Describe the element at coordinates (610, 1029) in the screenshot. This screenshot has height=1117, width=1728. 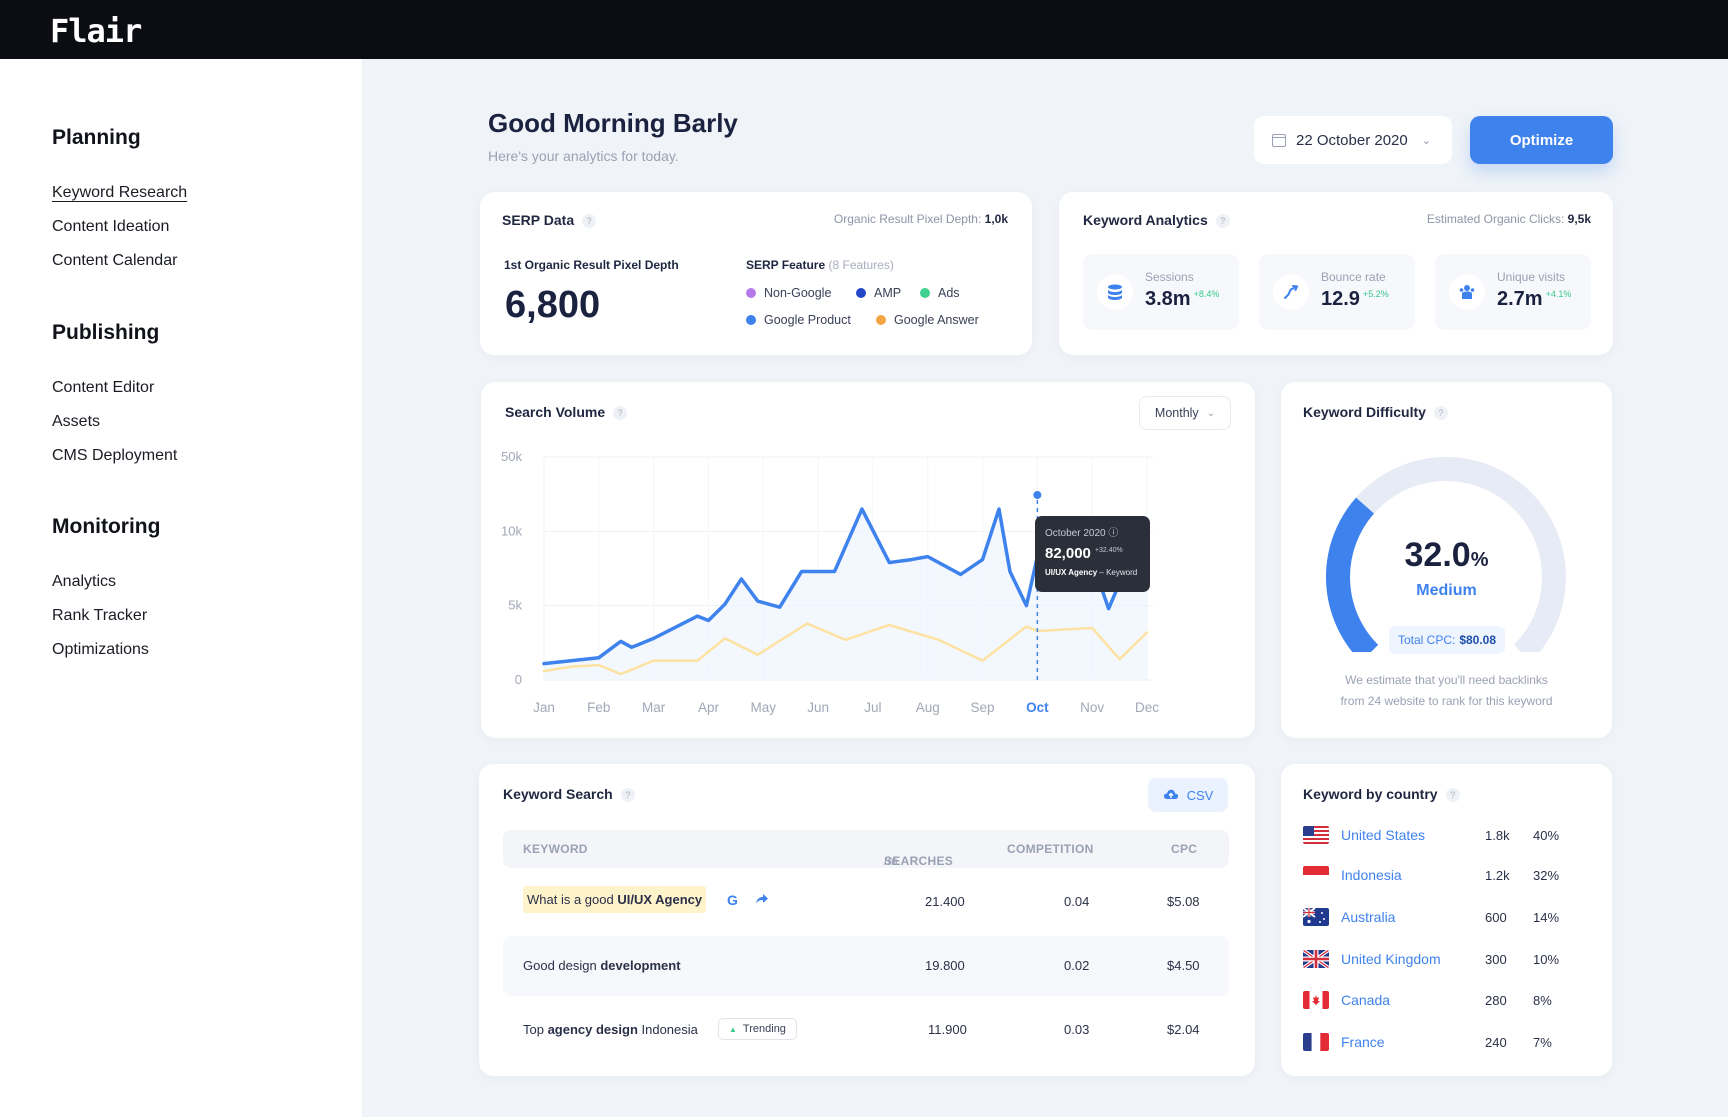
I see `keyword-cell: Top agency design Indonesia` at that location.